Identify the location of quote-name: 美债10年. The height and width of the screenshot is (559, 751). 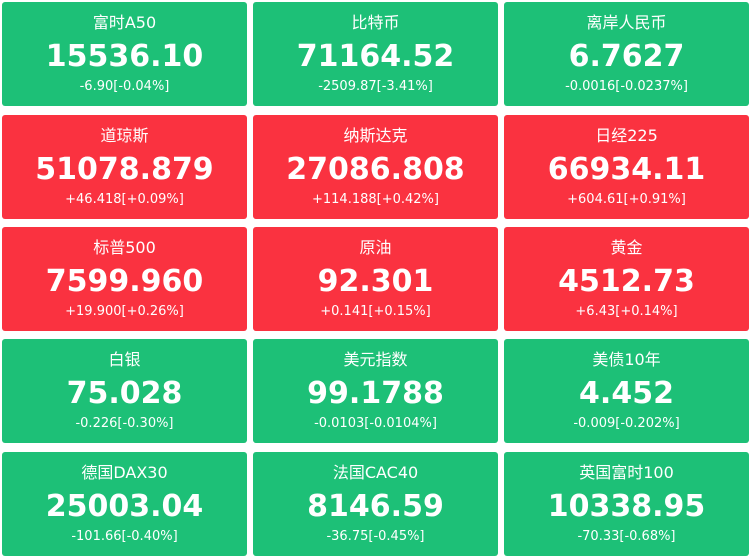
(626, 359).